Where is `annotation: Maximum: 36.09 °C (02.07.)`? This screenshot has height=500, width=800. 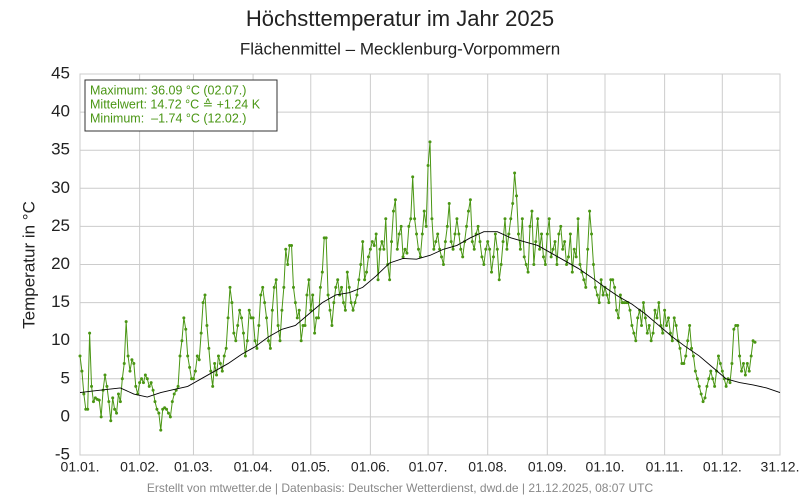
annotation: Maximum: 36.09 °C (02.07.) is located at coordinates (168, 90).